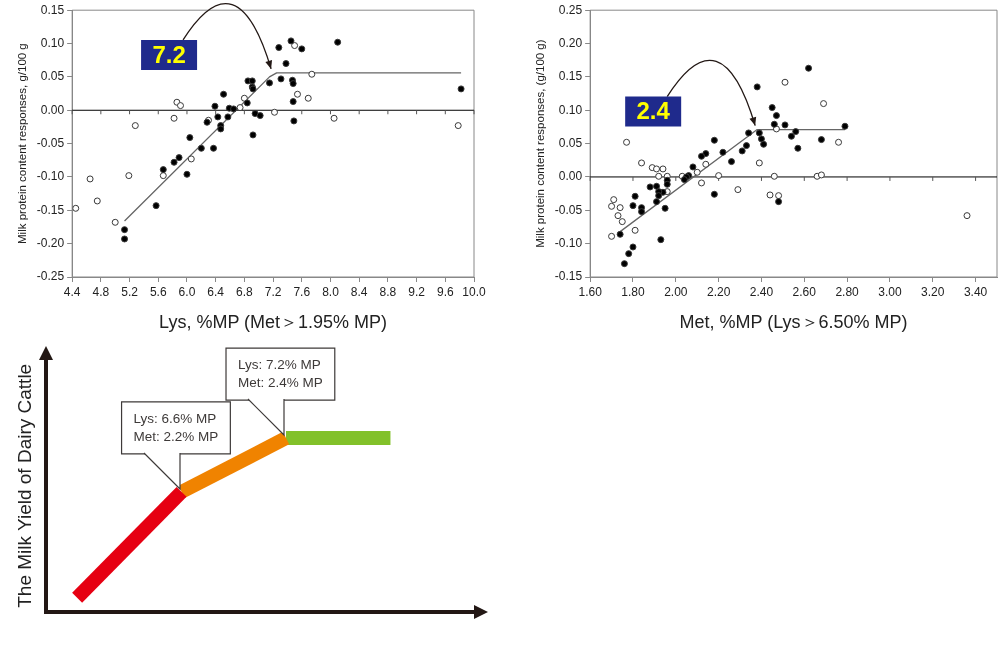 This screenshot has width=1002, height=645. Describe the element at coordinates (302, 291) in the screenshot. I see `x-tick-label: 7.6` at that location.